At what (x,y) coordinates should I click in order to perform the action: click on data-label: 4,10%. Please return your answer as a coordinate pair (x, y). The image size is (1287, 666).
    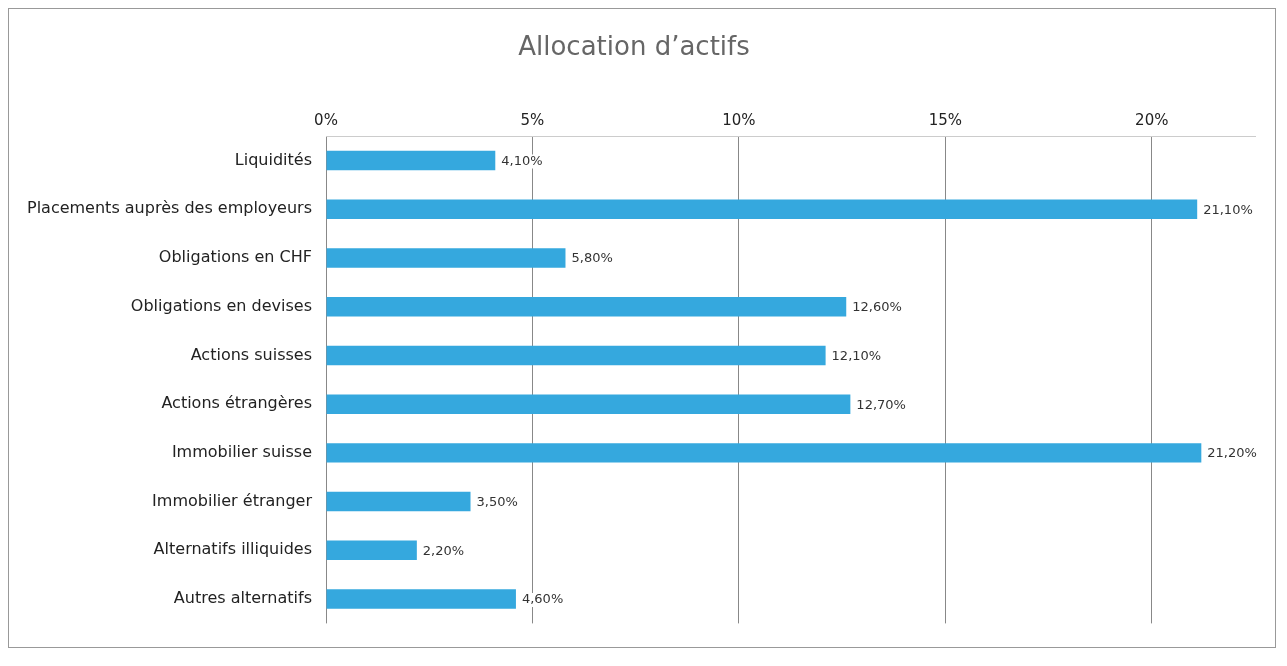
    Looking at the image, I should click on (522, 160).